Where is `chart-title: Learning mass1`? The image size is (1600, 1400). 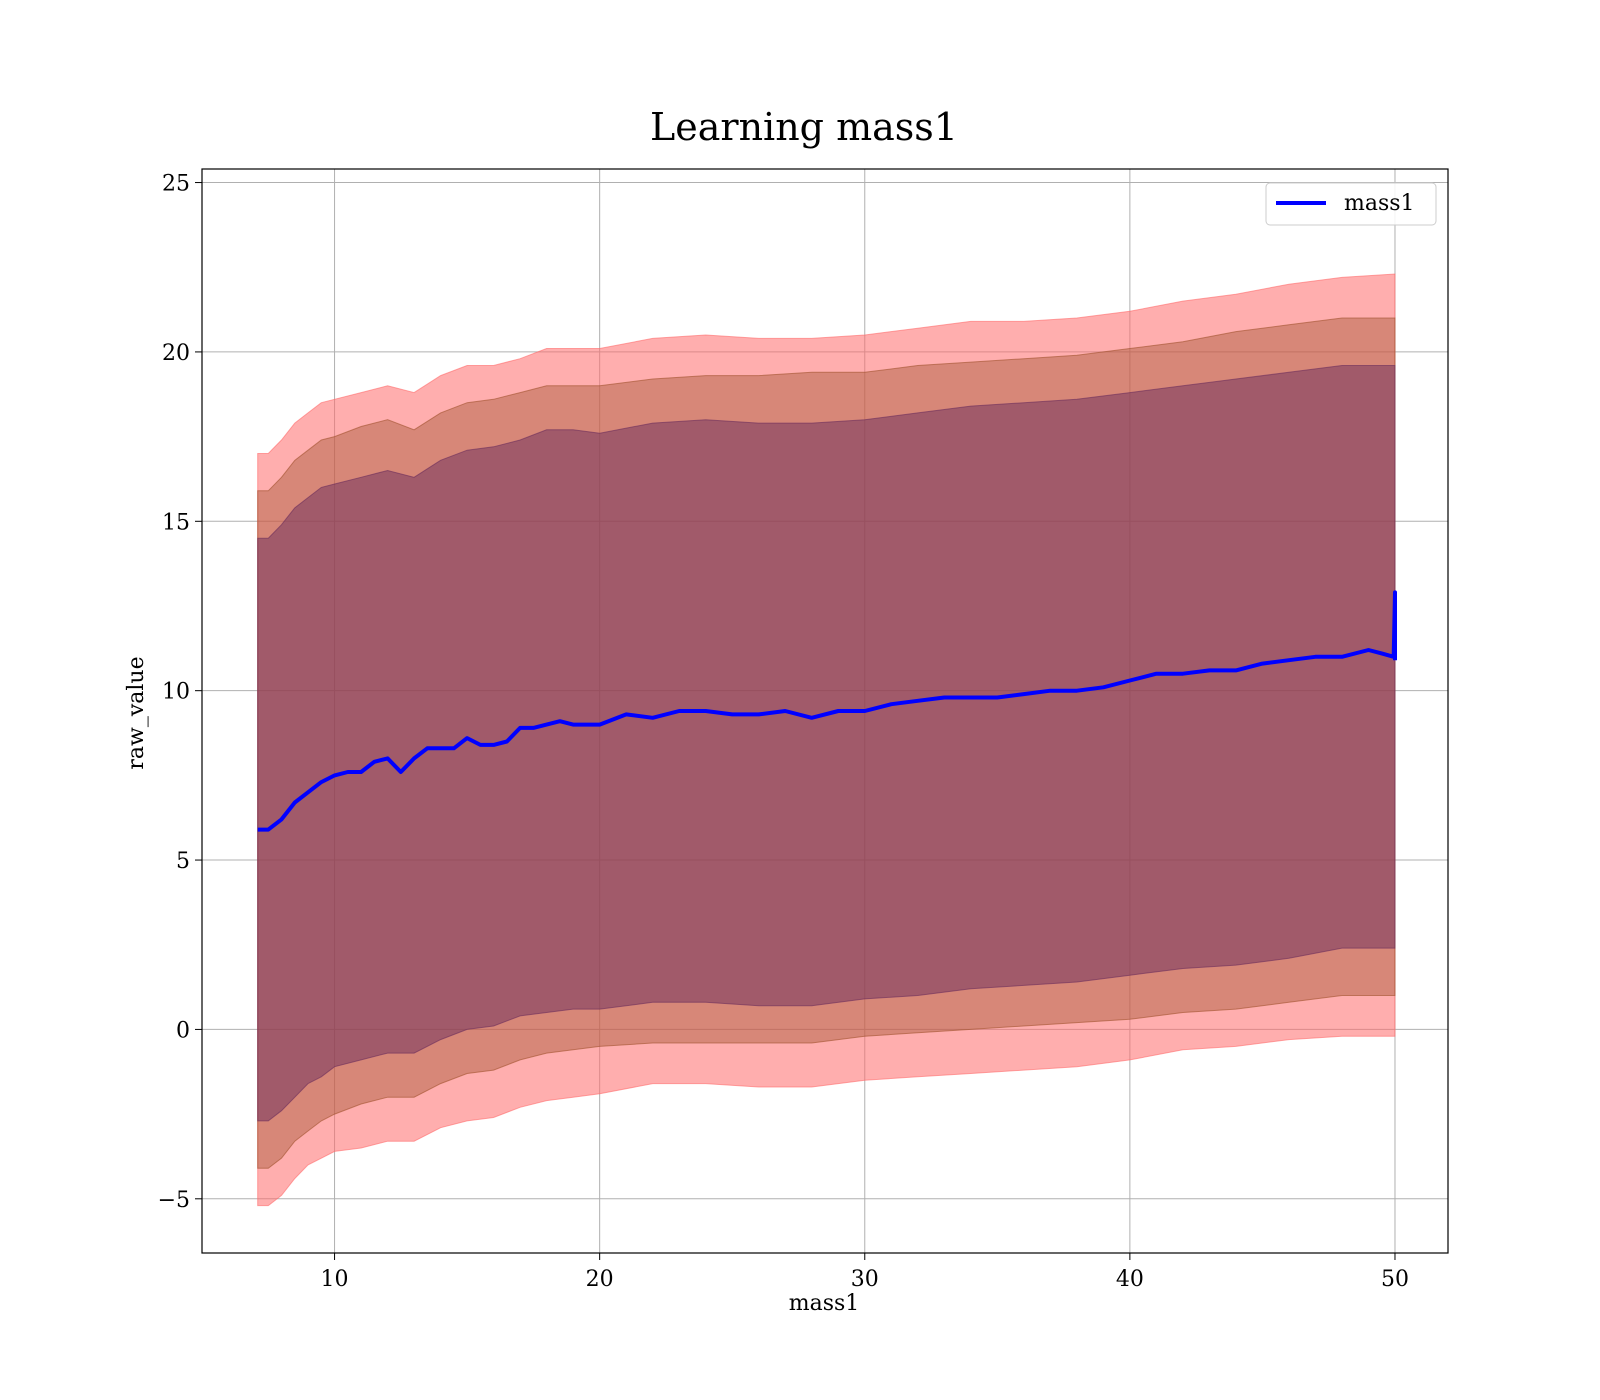 chart-title: Learning mass1 is located at coordinates (804, 127).